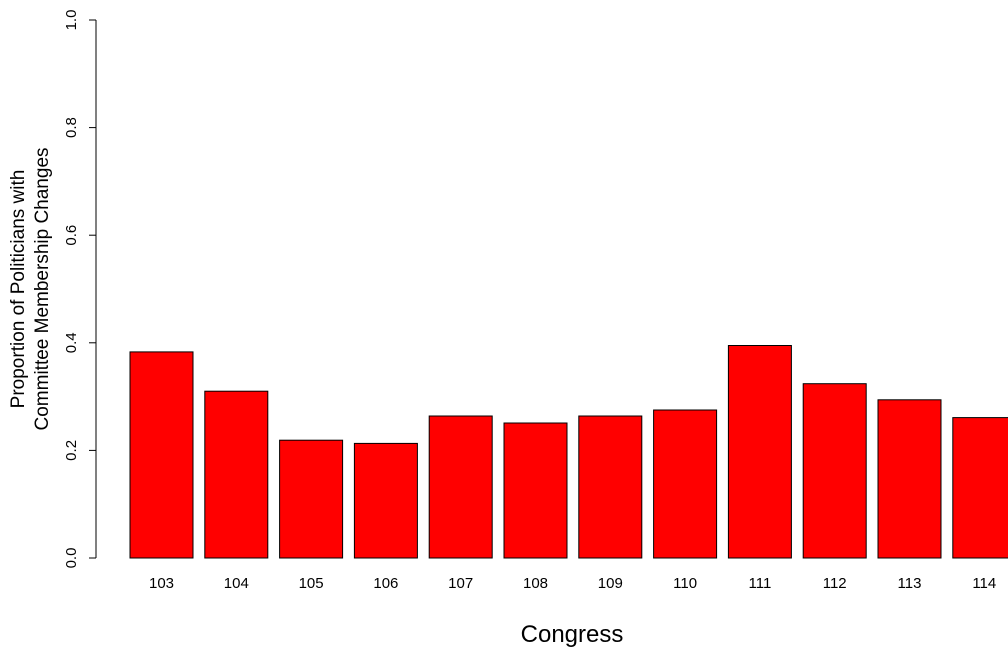 This screenshot has width=1008, height=650. I want to click on y-tick-label: 0.8, so click(71, 127).